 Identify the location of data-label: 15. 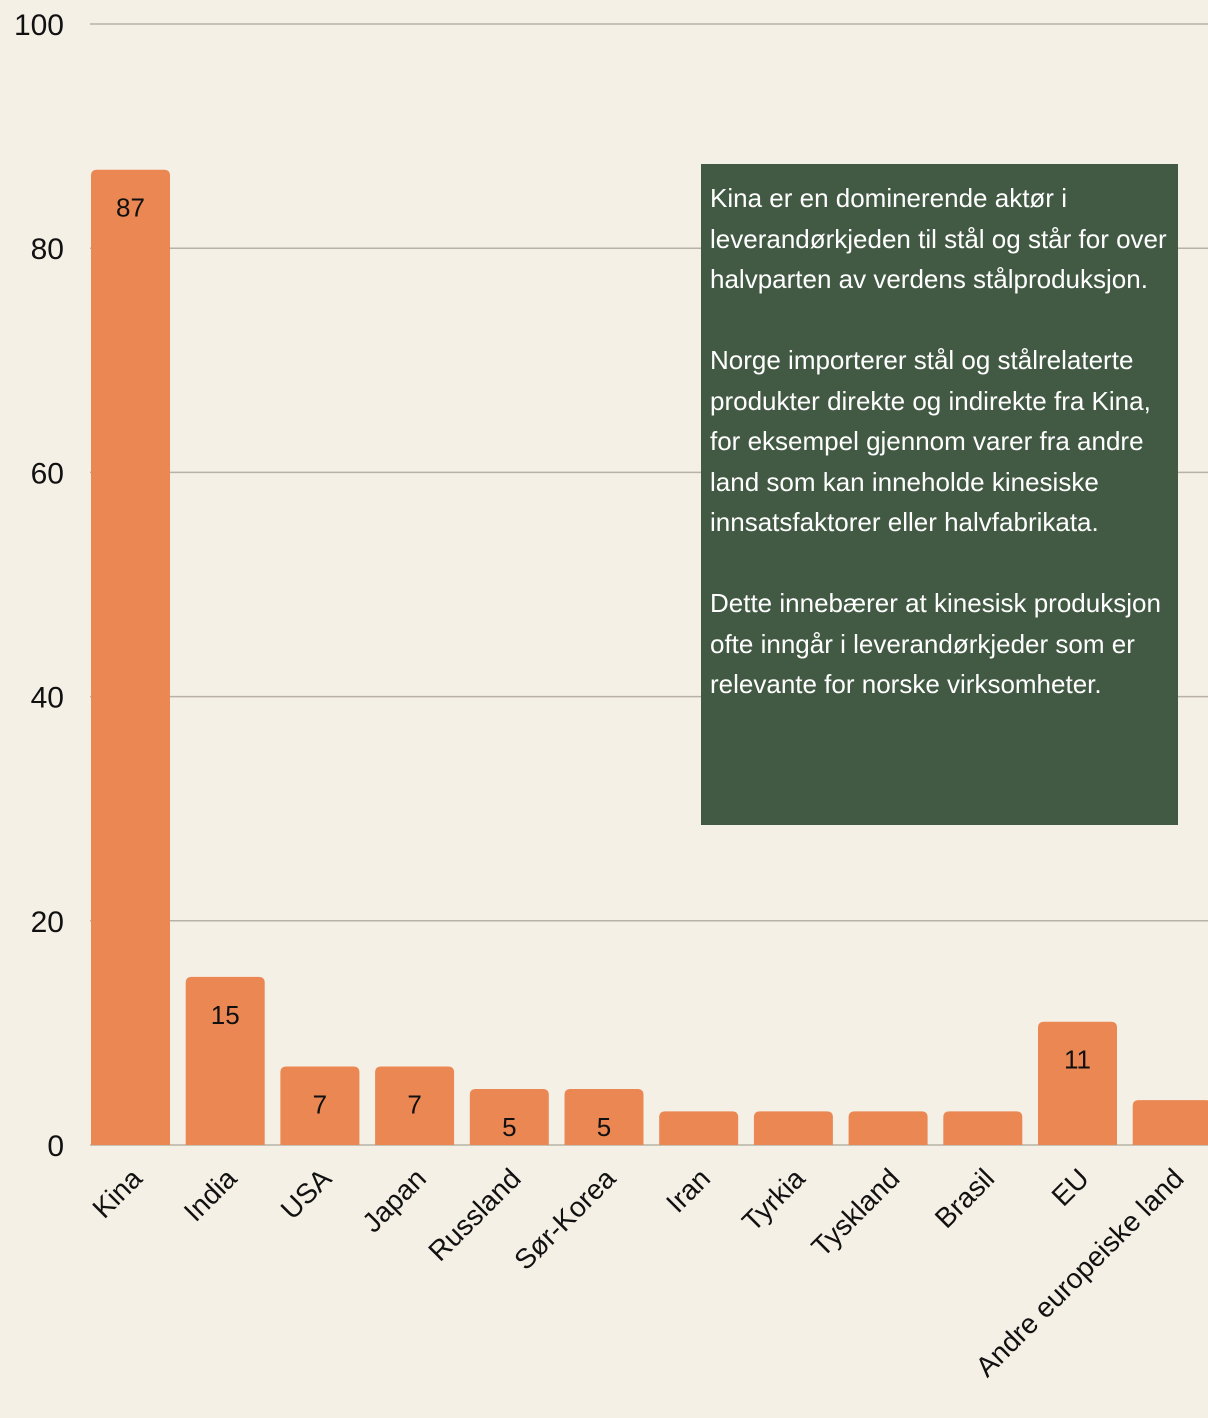
(225, 1015).